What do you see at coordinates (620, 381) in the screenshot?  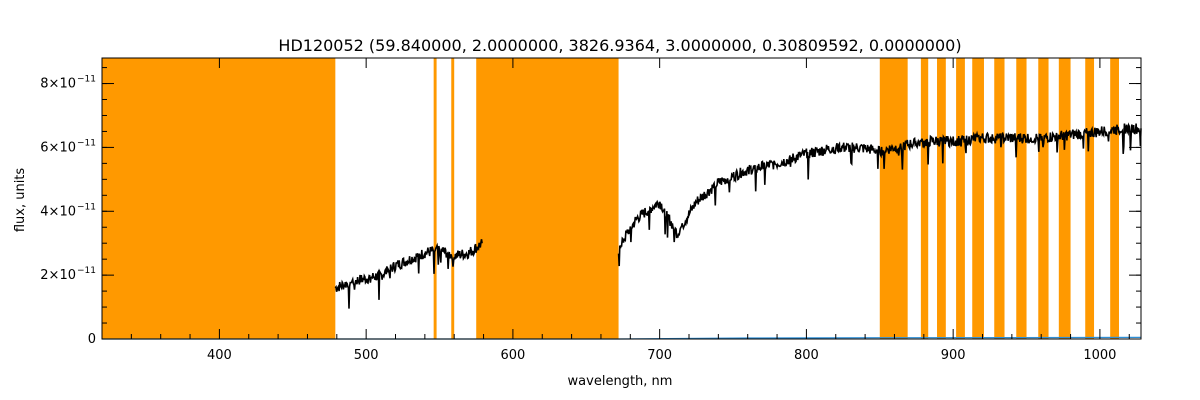 I see `x-axis-label: wavelength, nm` at bounding box center [620, 381].